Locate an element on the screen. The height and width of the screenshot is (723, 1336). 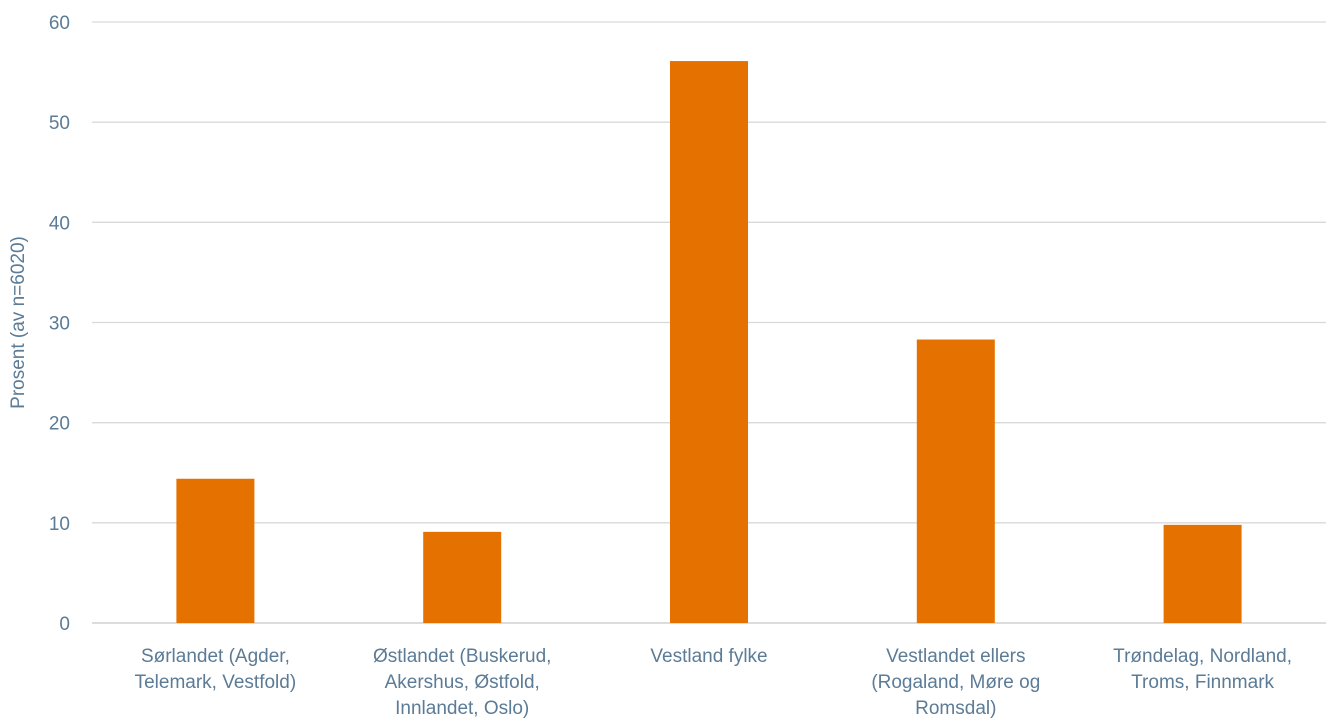
x-tick-label-line: Vestland fylke is located at coordinates (708, 656).